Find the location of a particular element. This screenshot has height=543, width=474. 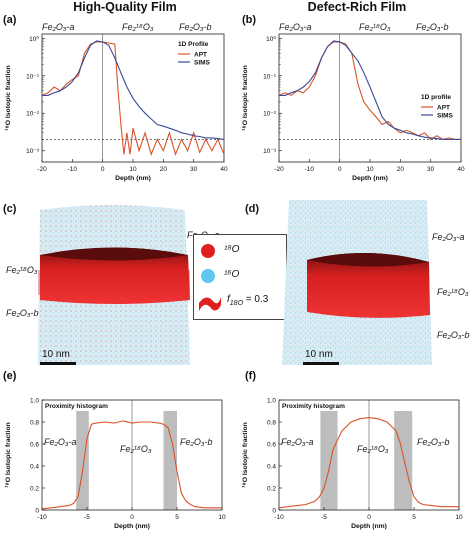

panel-label-d: (d) is located at coordinates (252, 209).